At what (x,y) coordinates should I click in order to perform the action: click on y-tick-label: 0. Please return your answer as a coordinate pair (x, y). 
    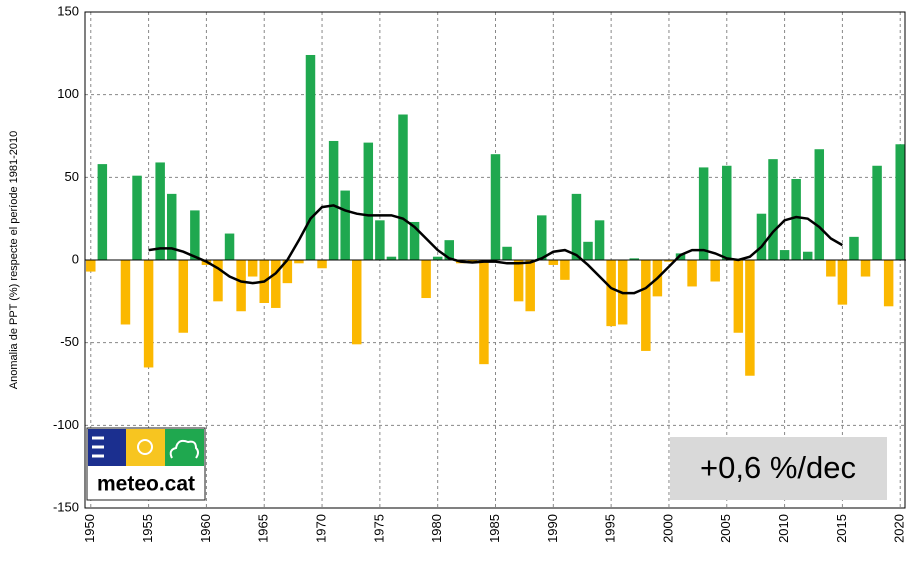
    Looking at the image, I should click on (75, 258).